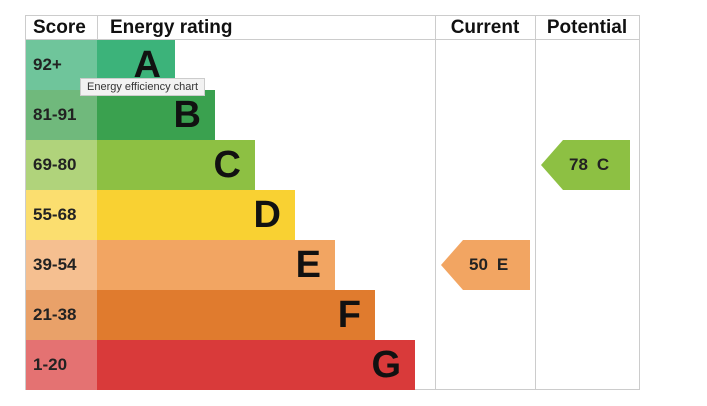 The height and width of the screenshot is (406, 707). I want to click on current-arrow: 50 E, so click(485, 265).